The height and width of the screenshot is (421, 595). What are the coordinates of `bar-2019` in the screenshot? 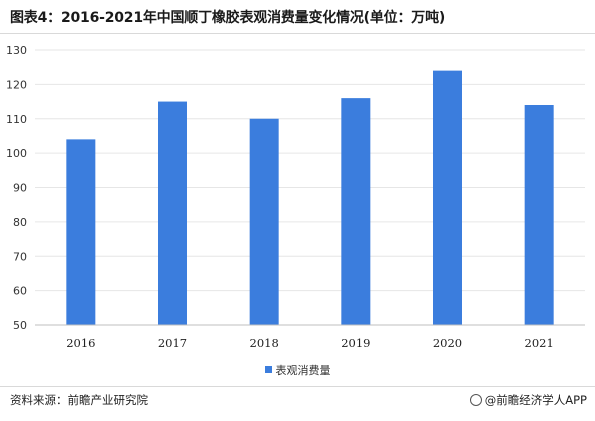 It's located at (356, 211).